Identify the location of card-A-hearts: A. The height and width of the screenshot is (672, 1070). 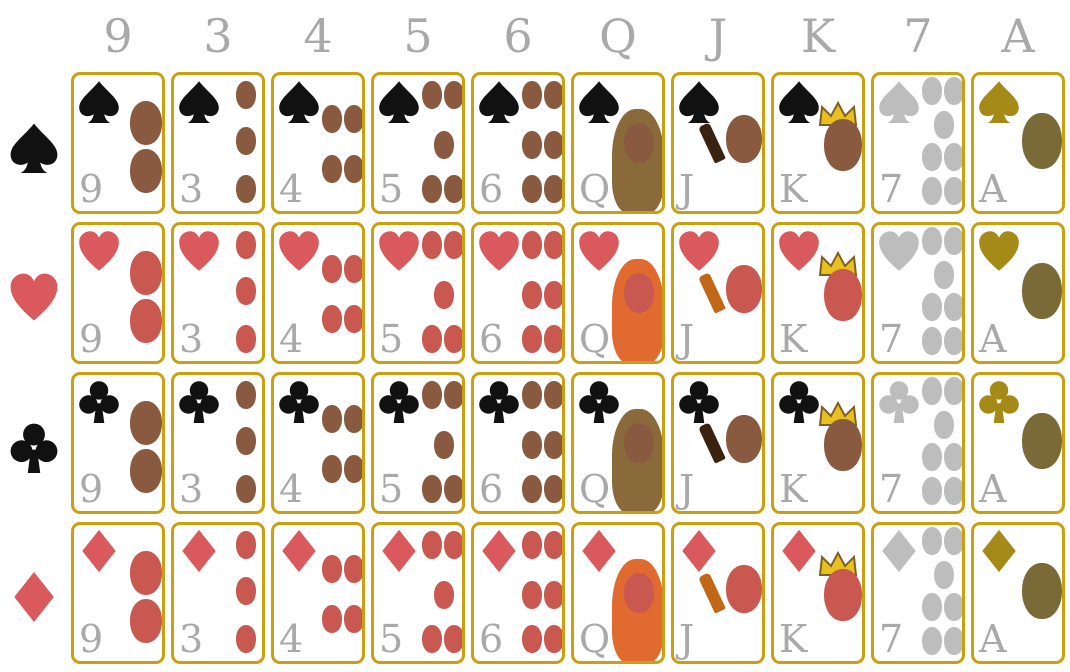
(1018, 293).